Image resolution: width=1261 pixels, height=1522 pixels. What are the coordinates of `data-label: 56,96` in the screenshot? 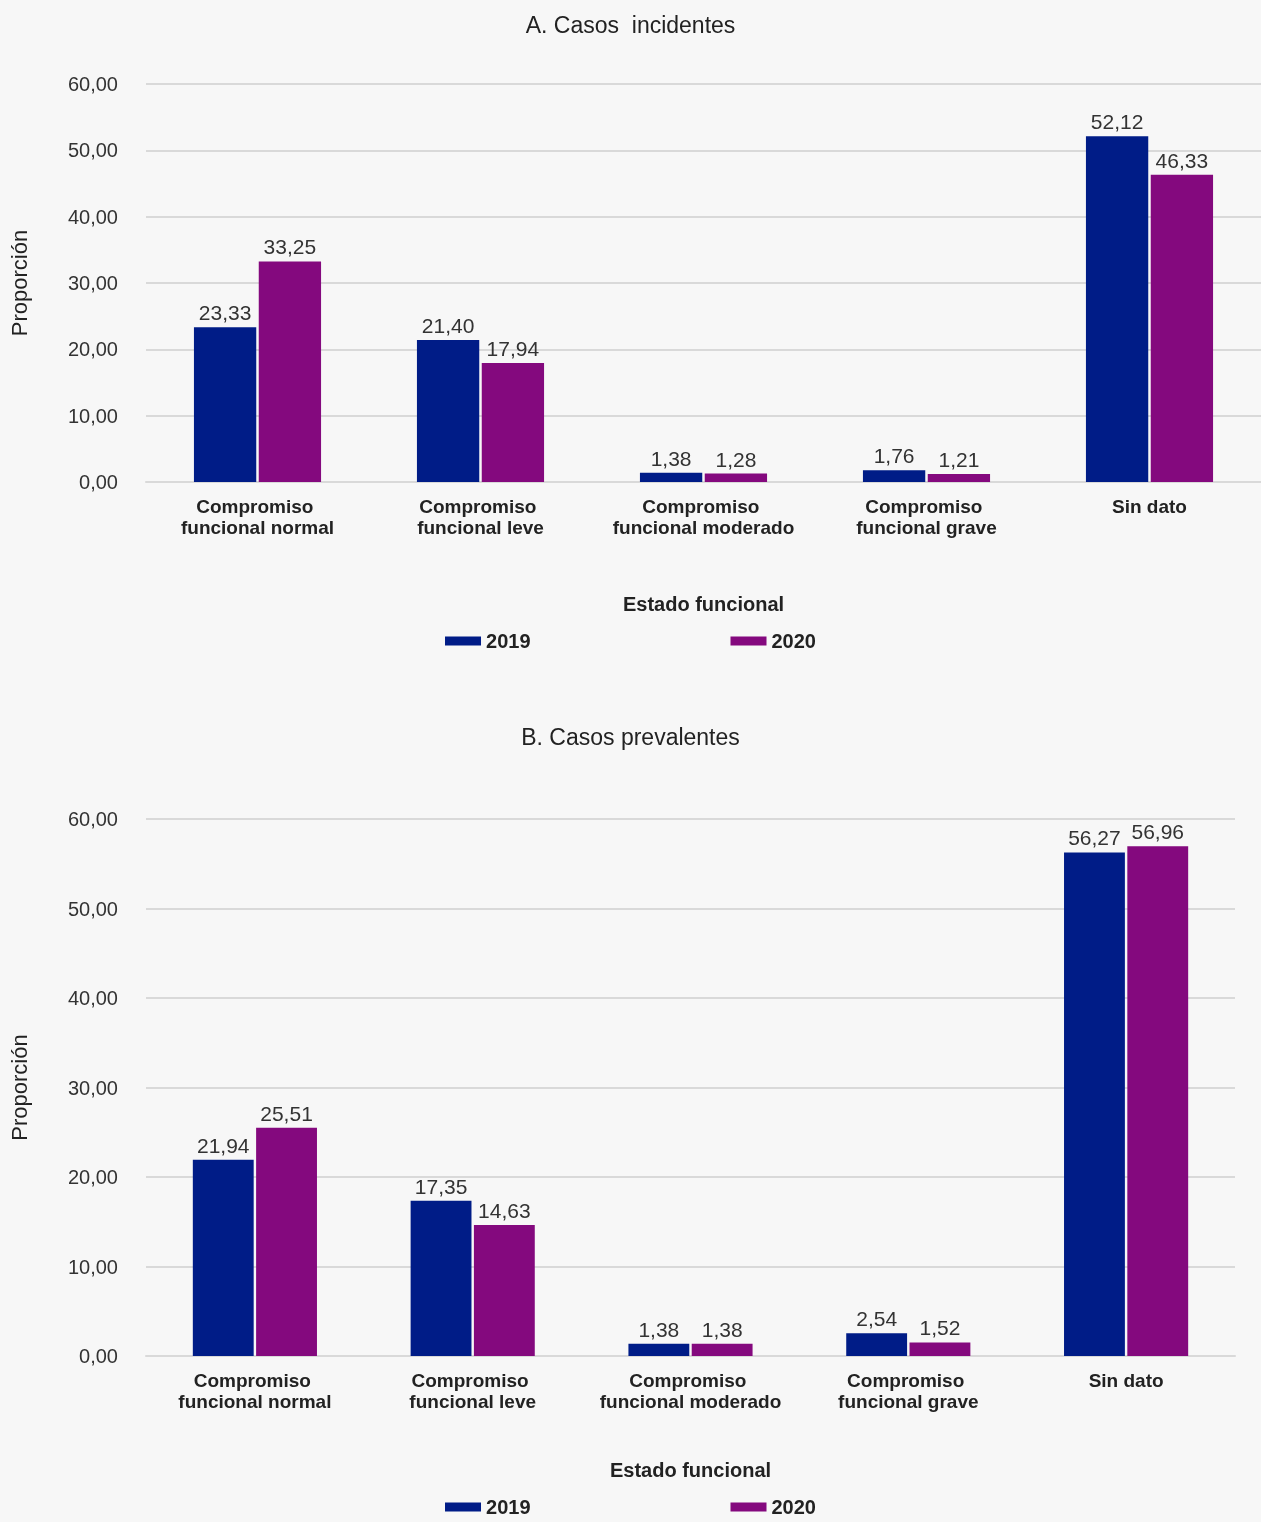 It's located at (1158, 832).